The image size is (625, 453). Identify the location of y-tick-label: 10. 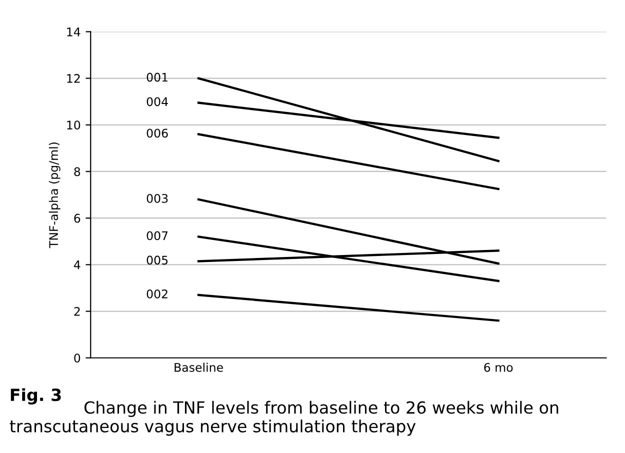
(73, 125).